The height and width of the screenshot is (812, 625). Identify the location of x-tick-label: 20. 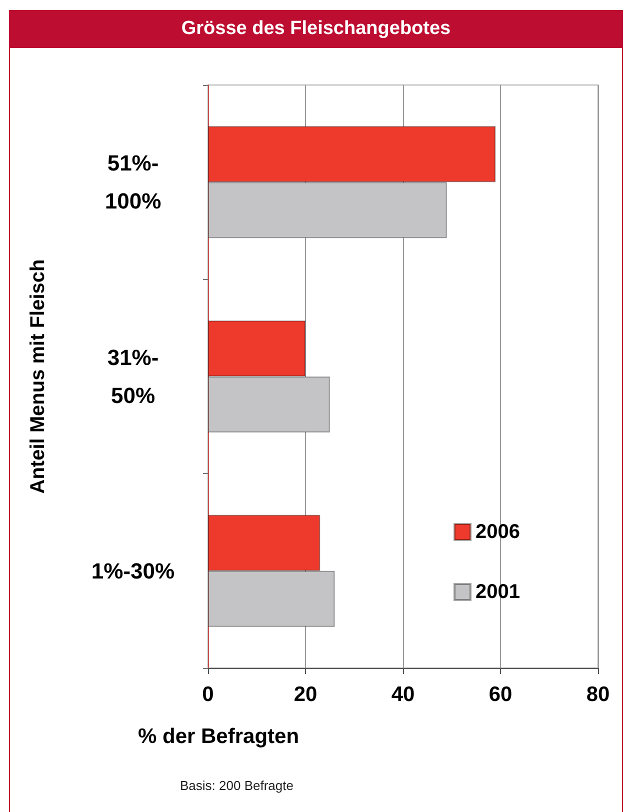
(306, 694).